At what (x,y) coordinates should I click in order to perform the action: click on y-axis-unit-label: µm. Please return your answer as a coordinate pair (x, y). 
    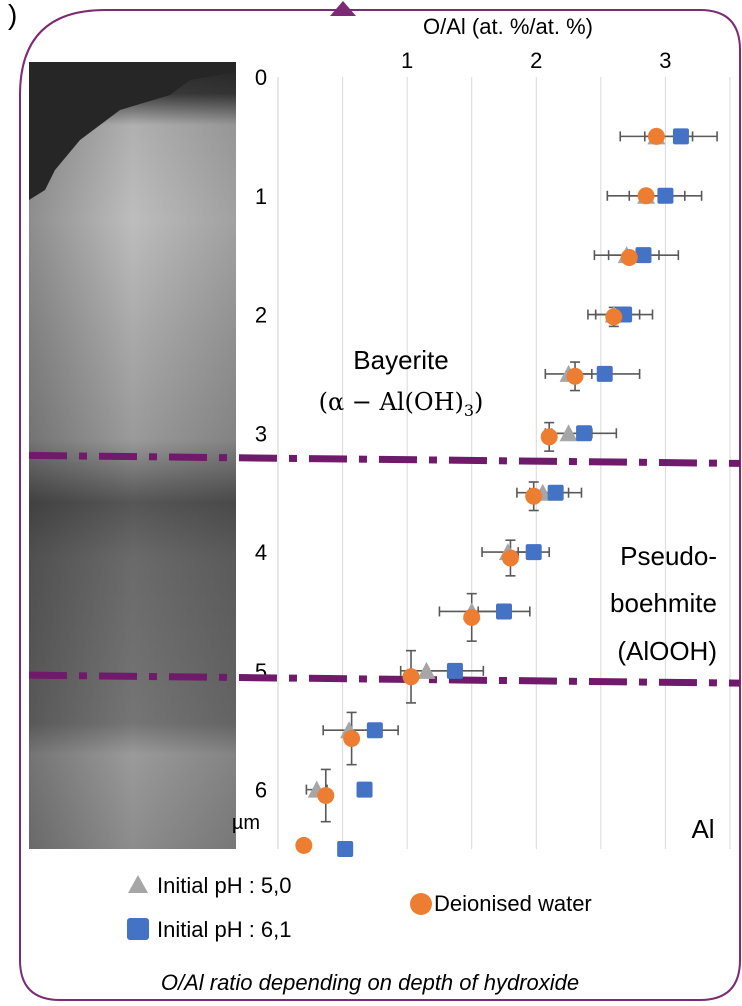
    Looking at the image, I should click on (246, 823).